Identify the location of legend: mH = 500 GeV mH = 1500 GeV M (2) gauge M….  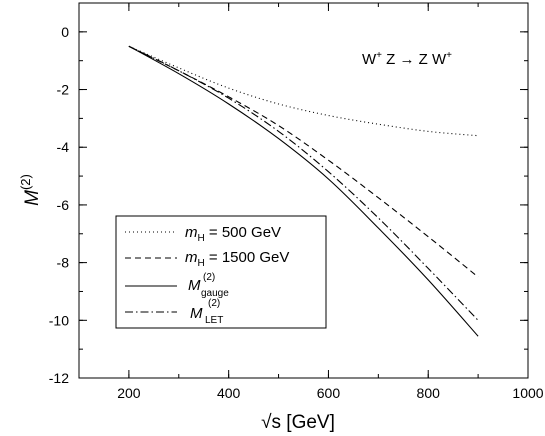
(221, 272).